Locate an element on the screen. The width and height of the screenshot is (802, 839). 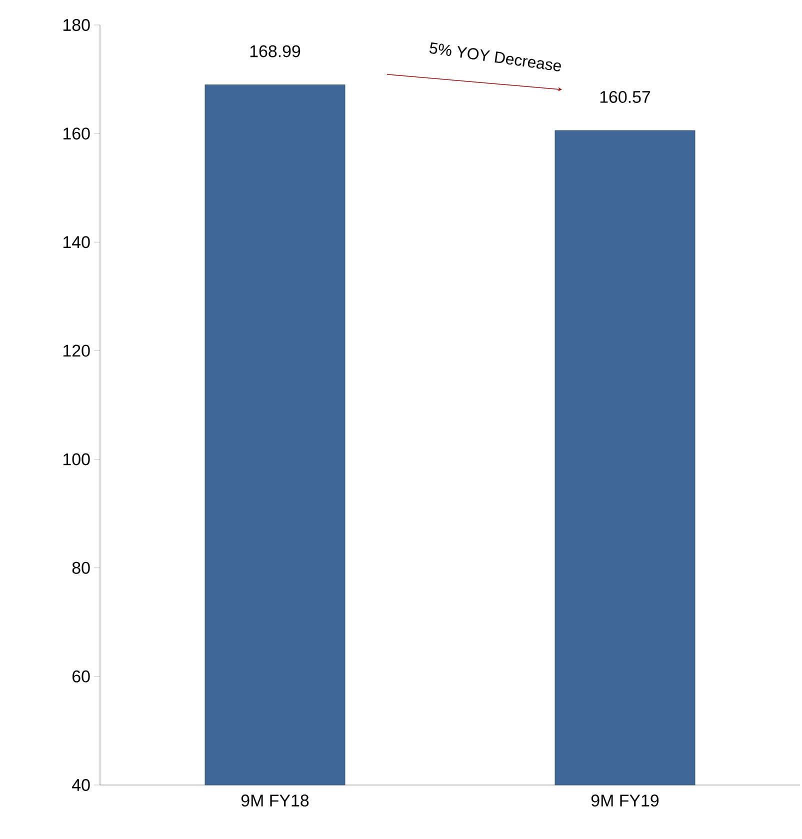
annotation: 5% YOY Decrease is located at coordinates (495, 57).